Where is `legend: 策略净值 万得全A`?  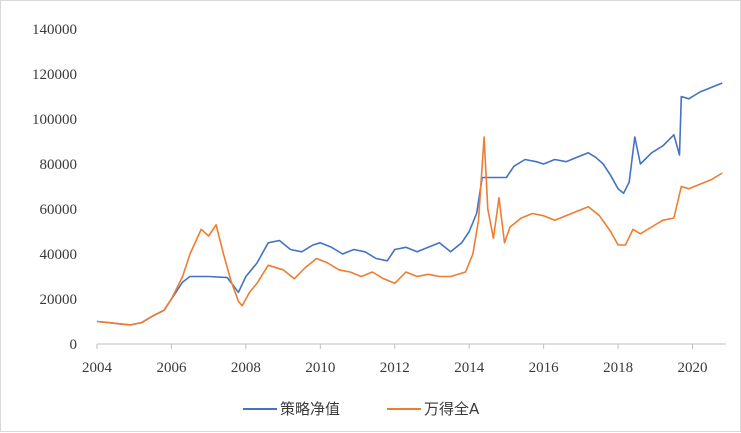 legend: 策略净值 万得全A is located at coordinates (361, 409).